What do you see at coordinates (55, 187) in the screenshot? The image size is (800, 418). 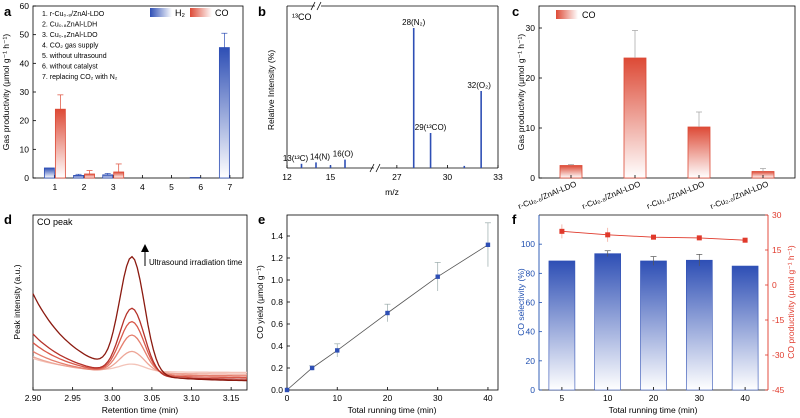 I see `panel-a-xtick-label: 1` at bounding box center [55, 187].